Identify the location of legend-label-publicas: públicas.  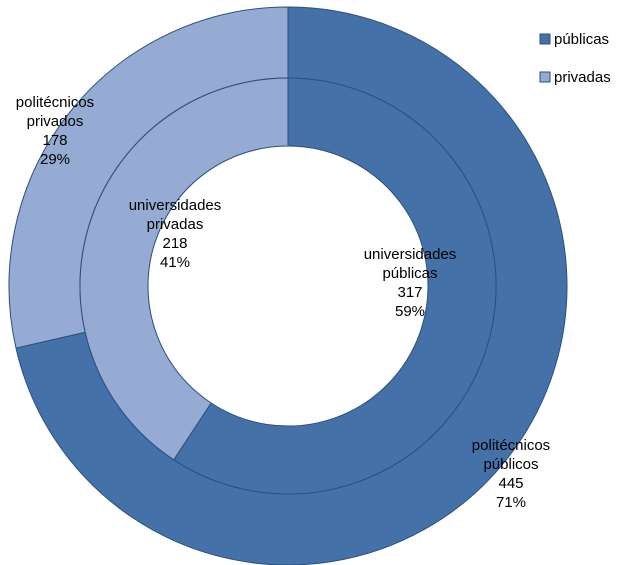
(581, 39).